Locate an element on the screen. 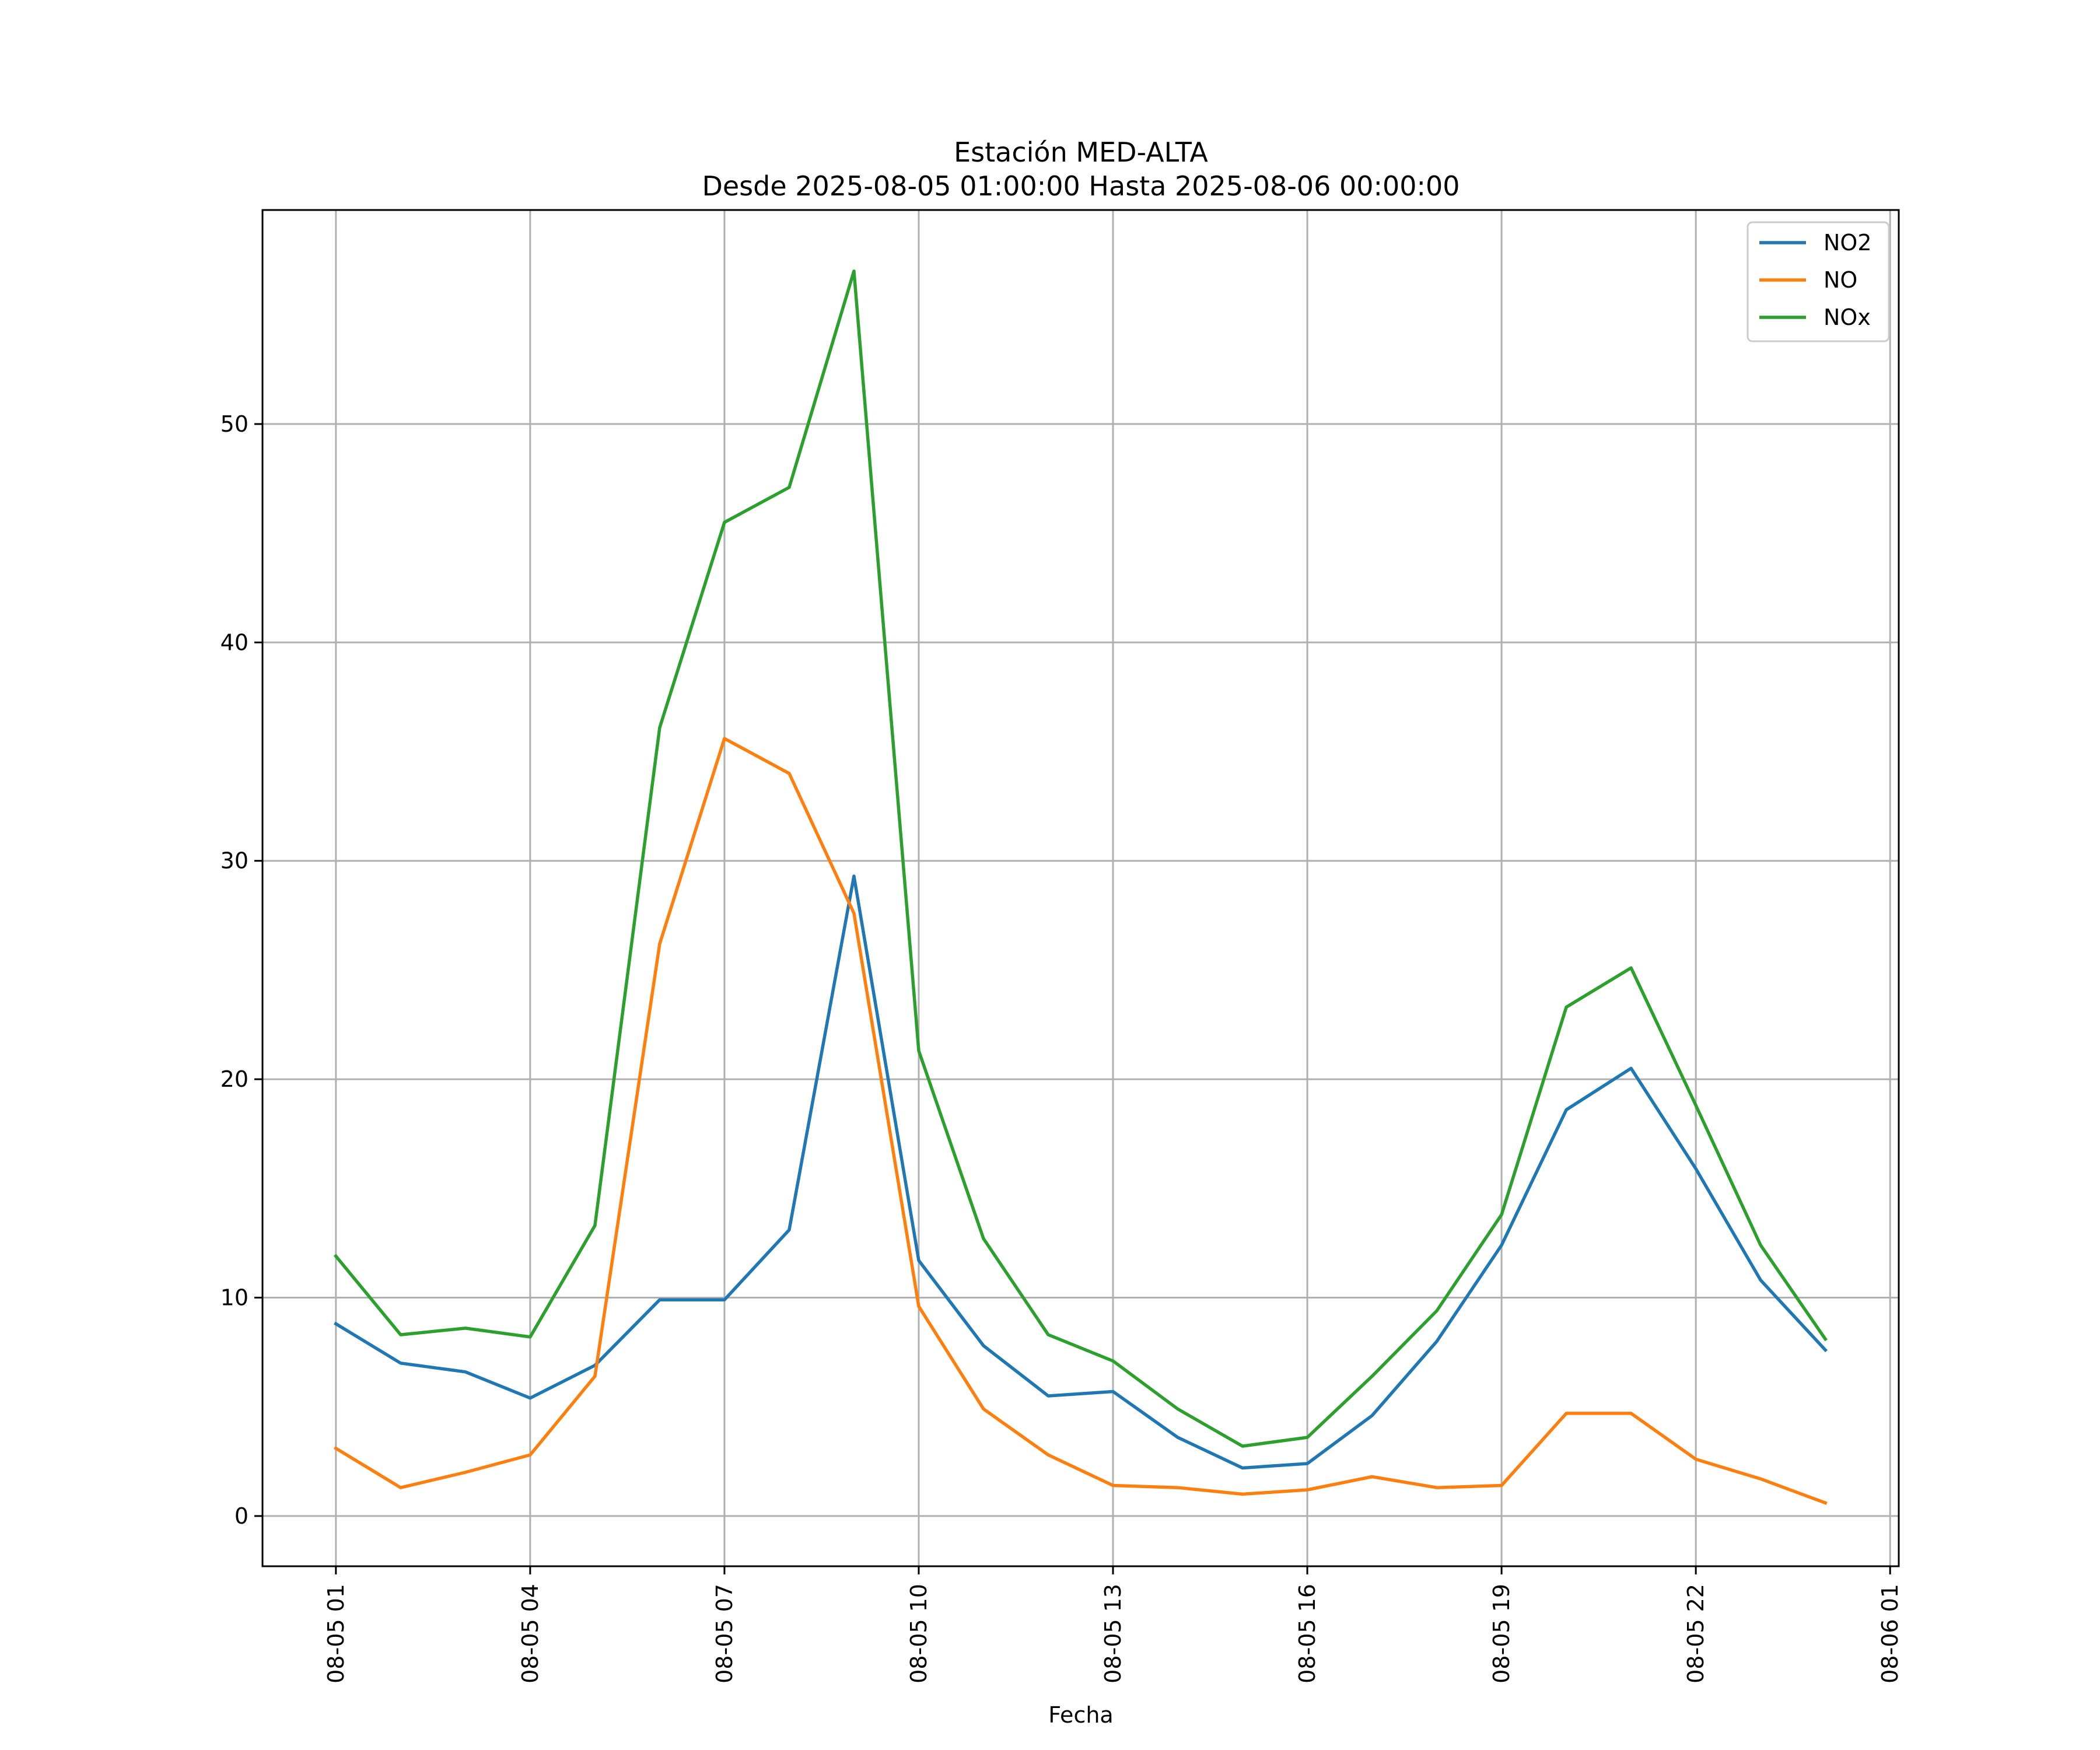 This screenshot has height=1750, width=2100. legend-box is located at coordinates (1818, 281).